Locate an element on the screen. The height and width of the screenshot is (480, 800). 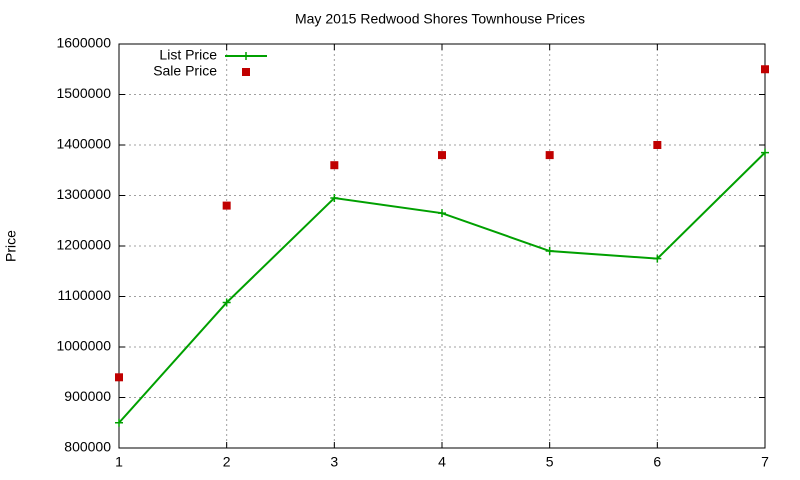
x-tick-label: 1 is located at coordinates (119, 462).